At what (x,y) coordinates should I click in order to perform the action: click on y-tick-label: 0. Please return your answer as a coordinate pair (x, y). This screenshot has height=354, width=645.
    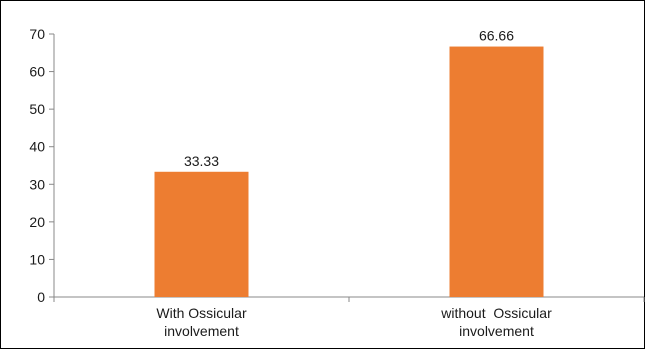
    Looking at the image, I should click on (41, 297).